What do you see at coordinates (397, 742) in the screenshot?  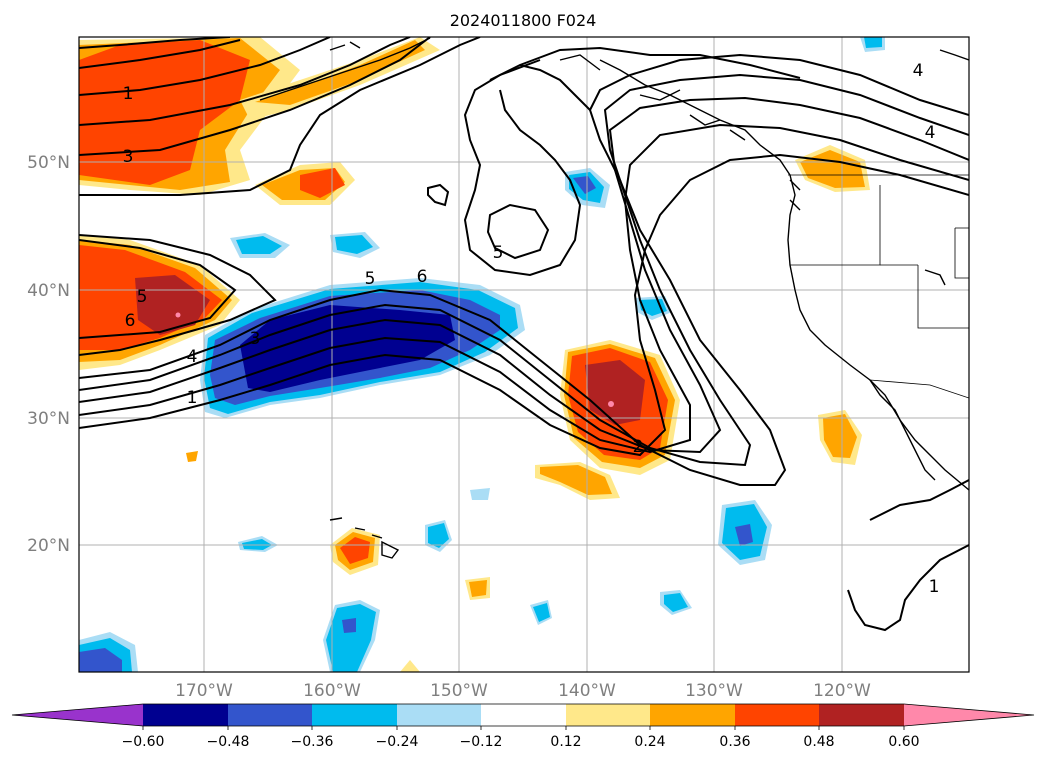 I see `colorbar-tick-label: −0.24` at bounding box center [397, 742].